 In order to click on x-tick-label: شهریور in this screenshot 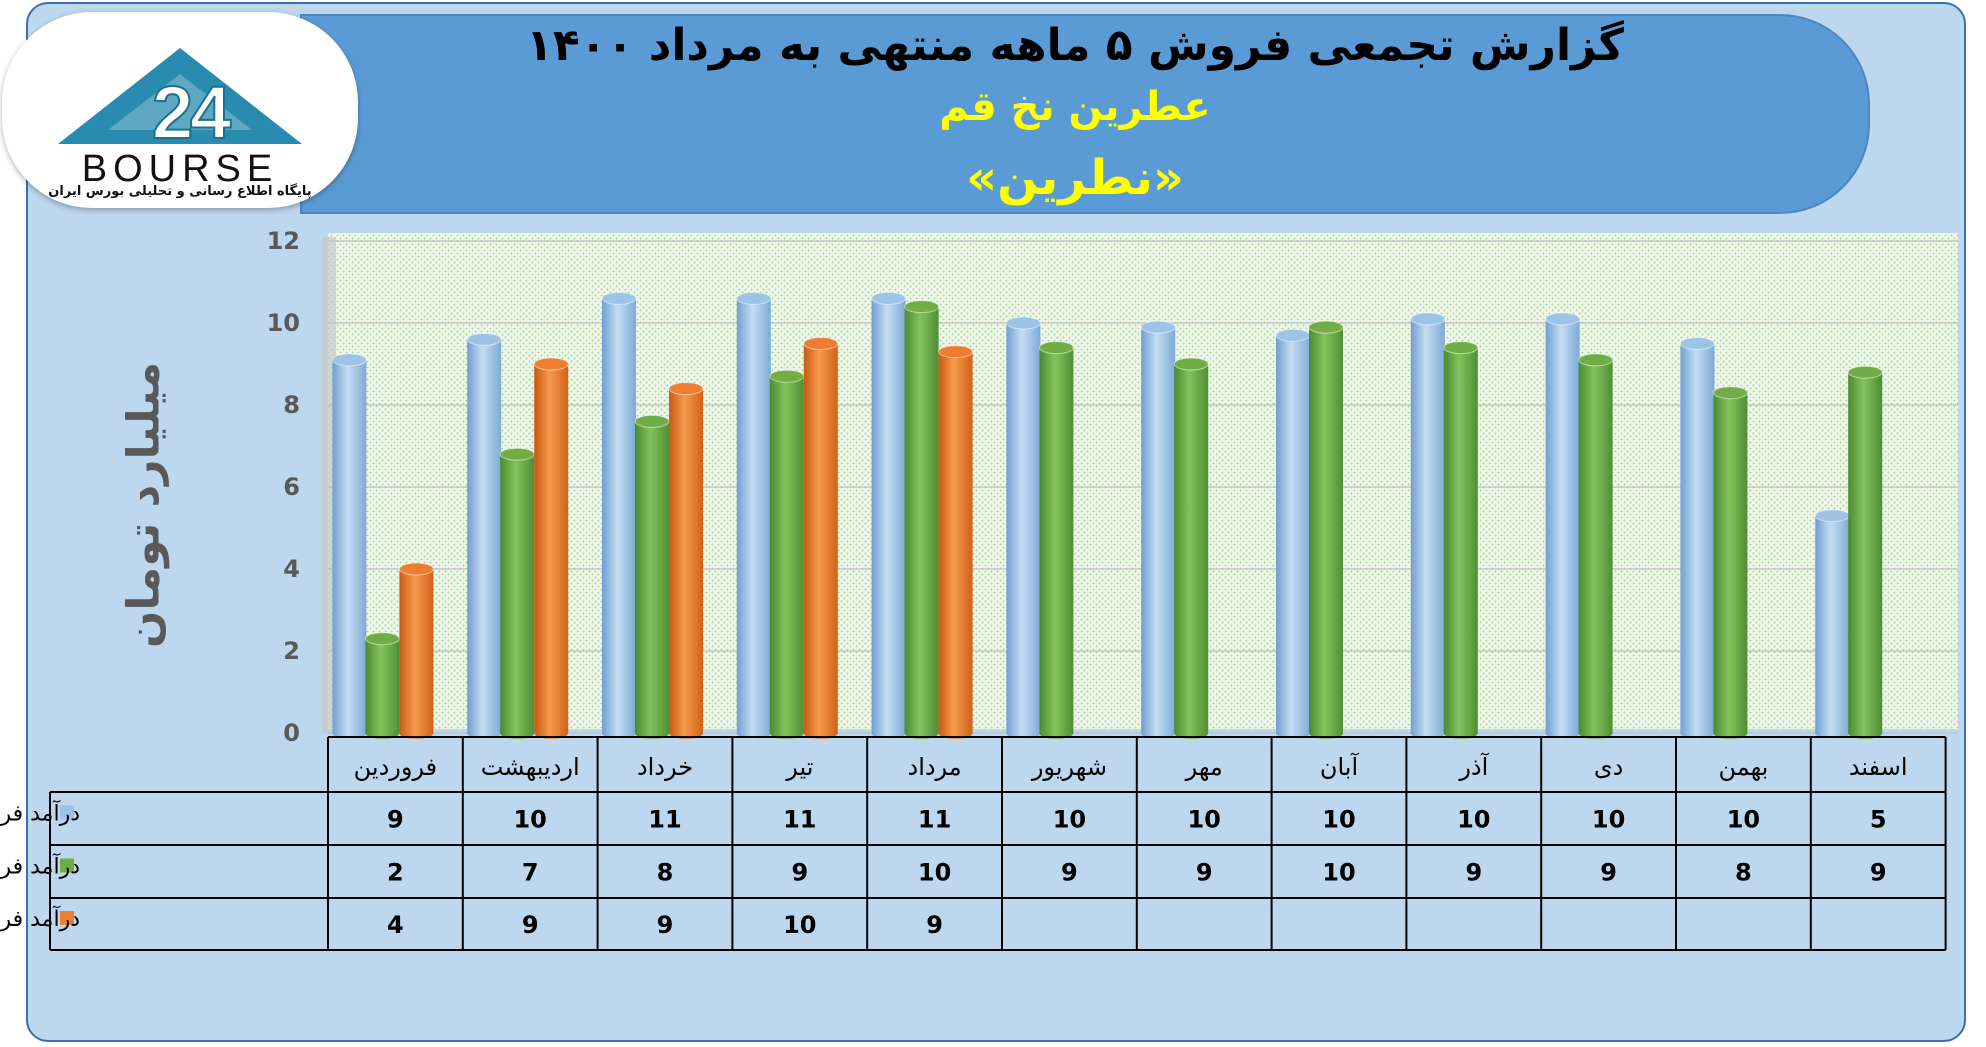, I will do `click(1069, 767)`.